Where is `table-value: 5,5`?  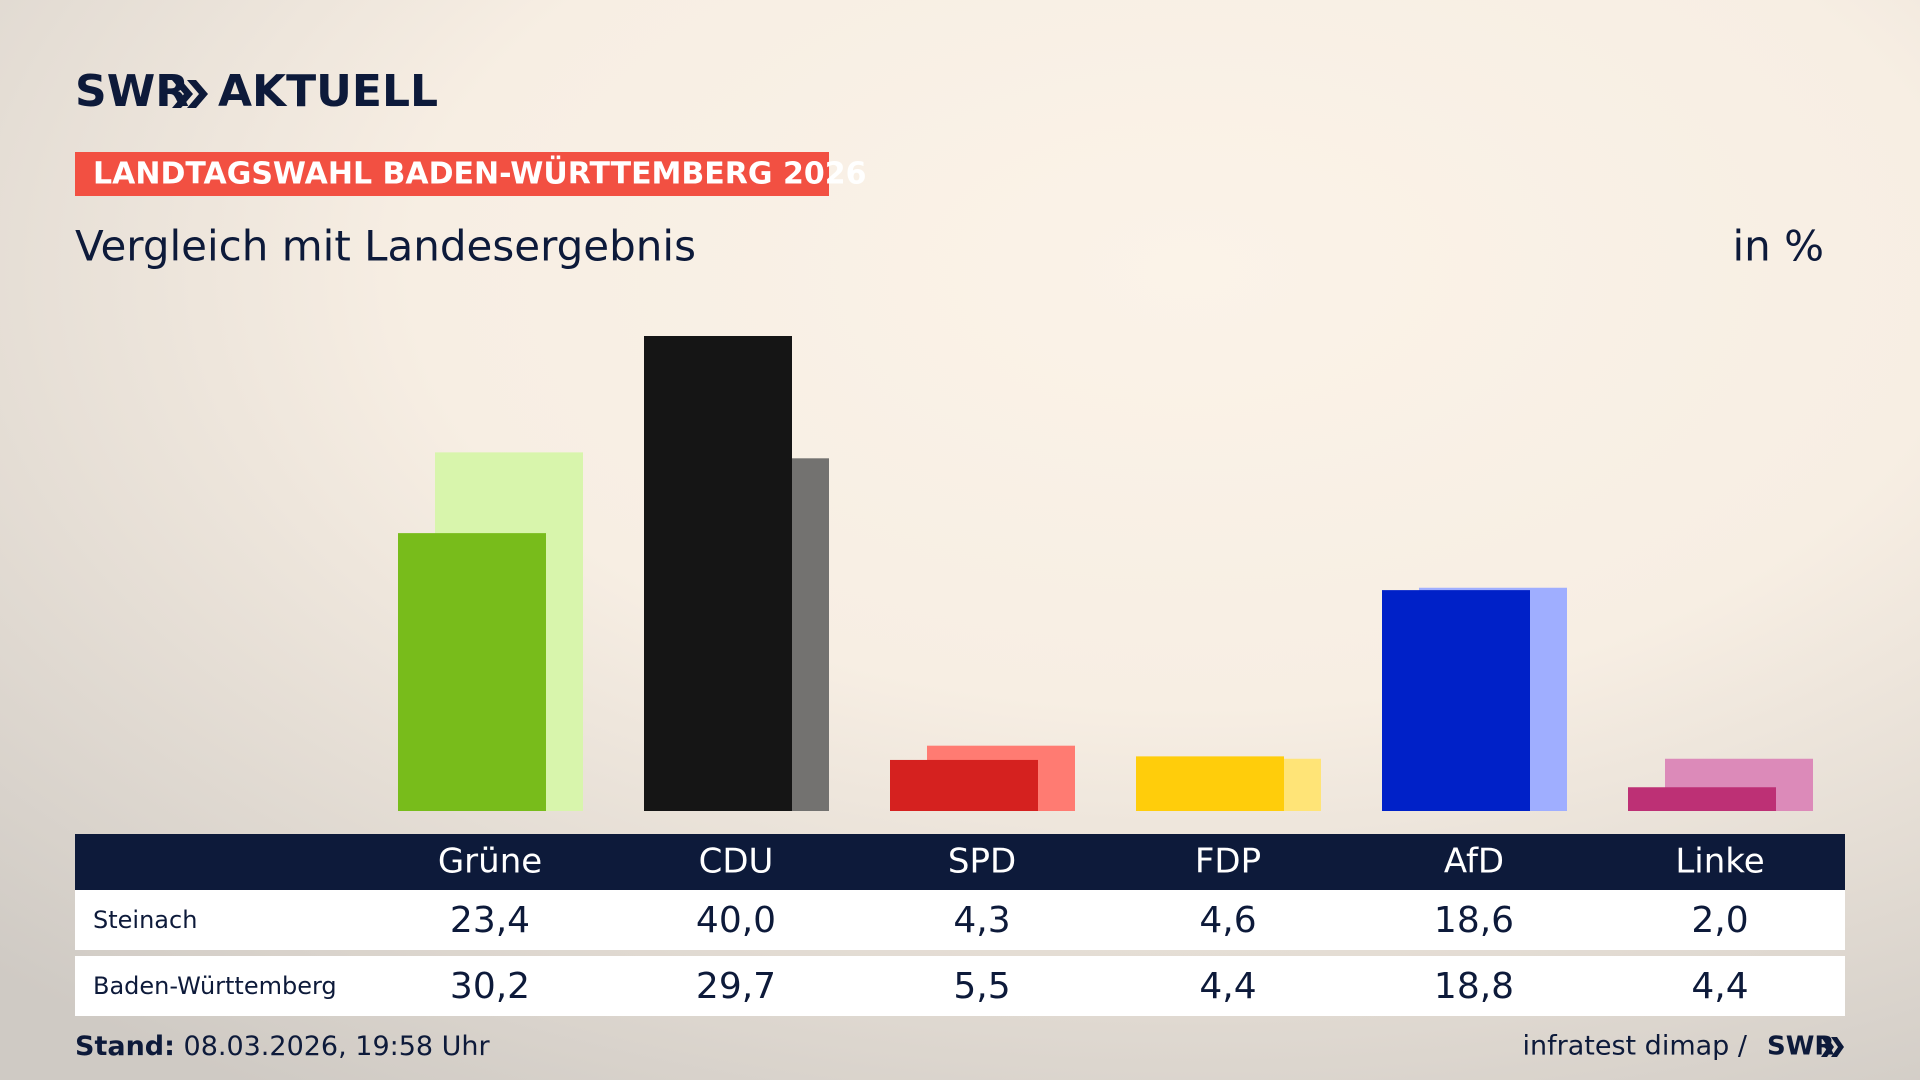
table-value: 5,5 is located at coordinates (981, 986).